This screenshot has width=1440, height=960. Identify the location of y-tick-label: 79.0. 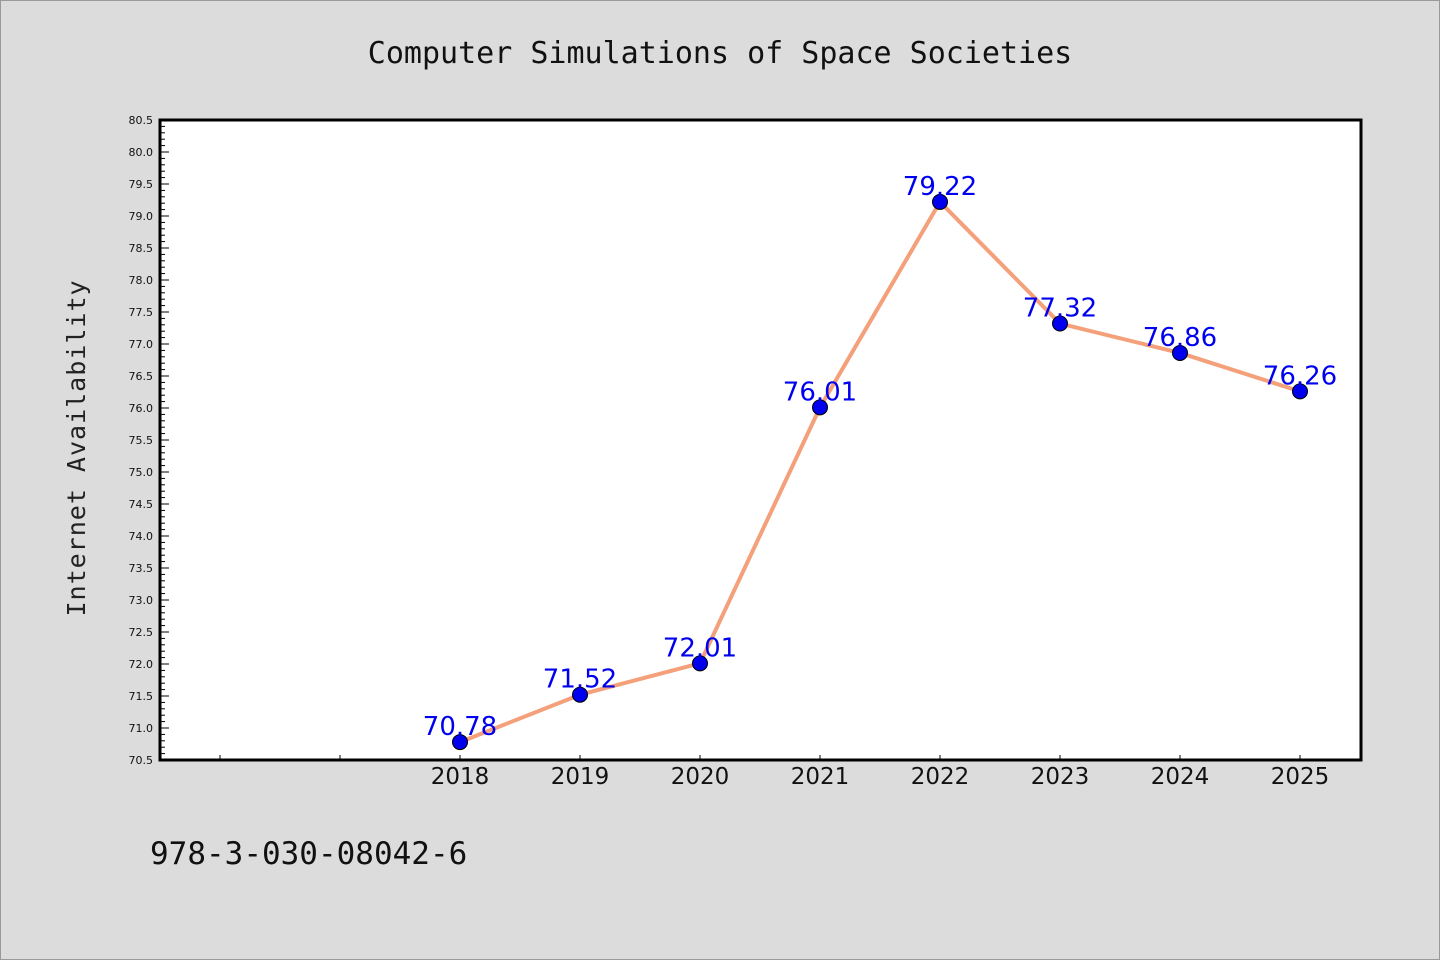
(141, 216).